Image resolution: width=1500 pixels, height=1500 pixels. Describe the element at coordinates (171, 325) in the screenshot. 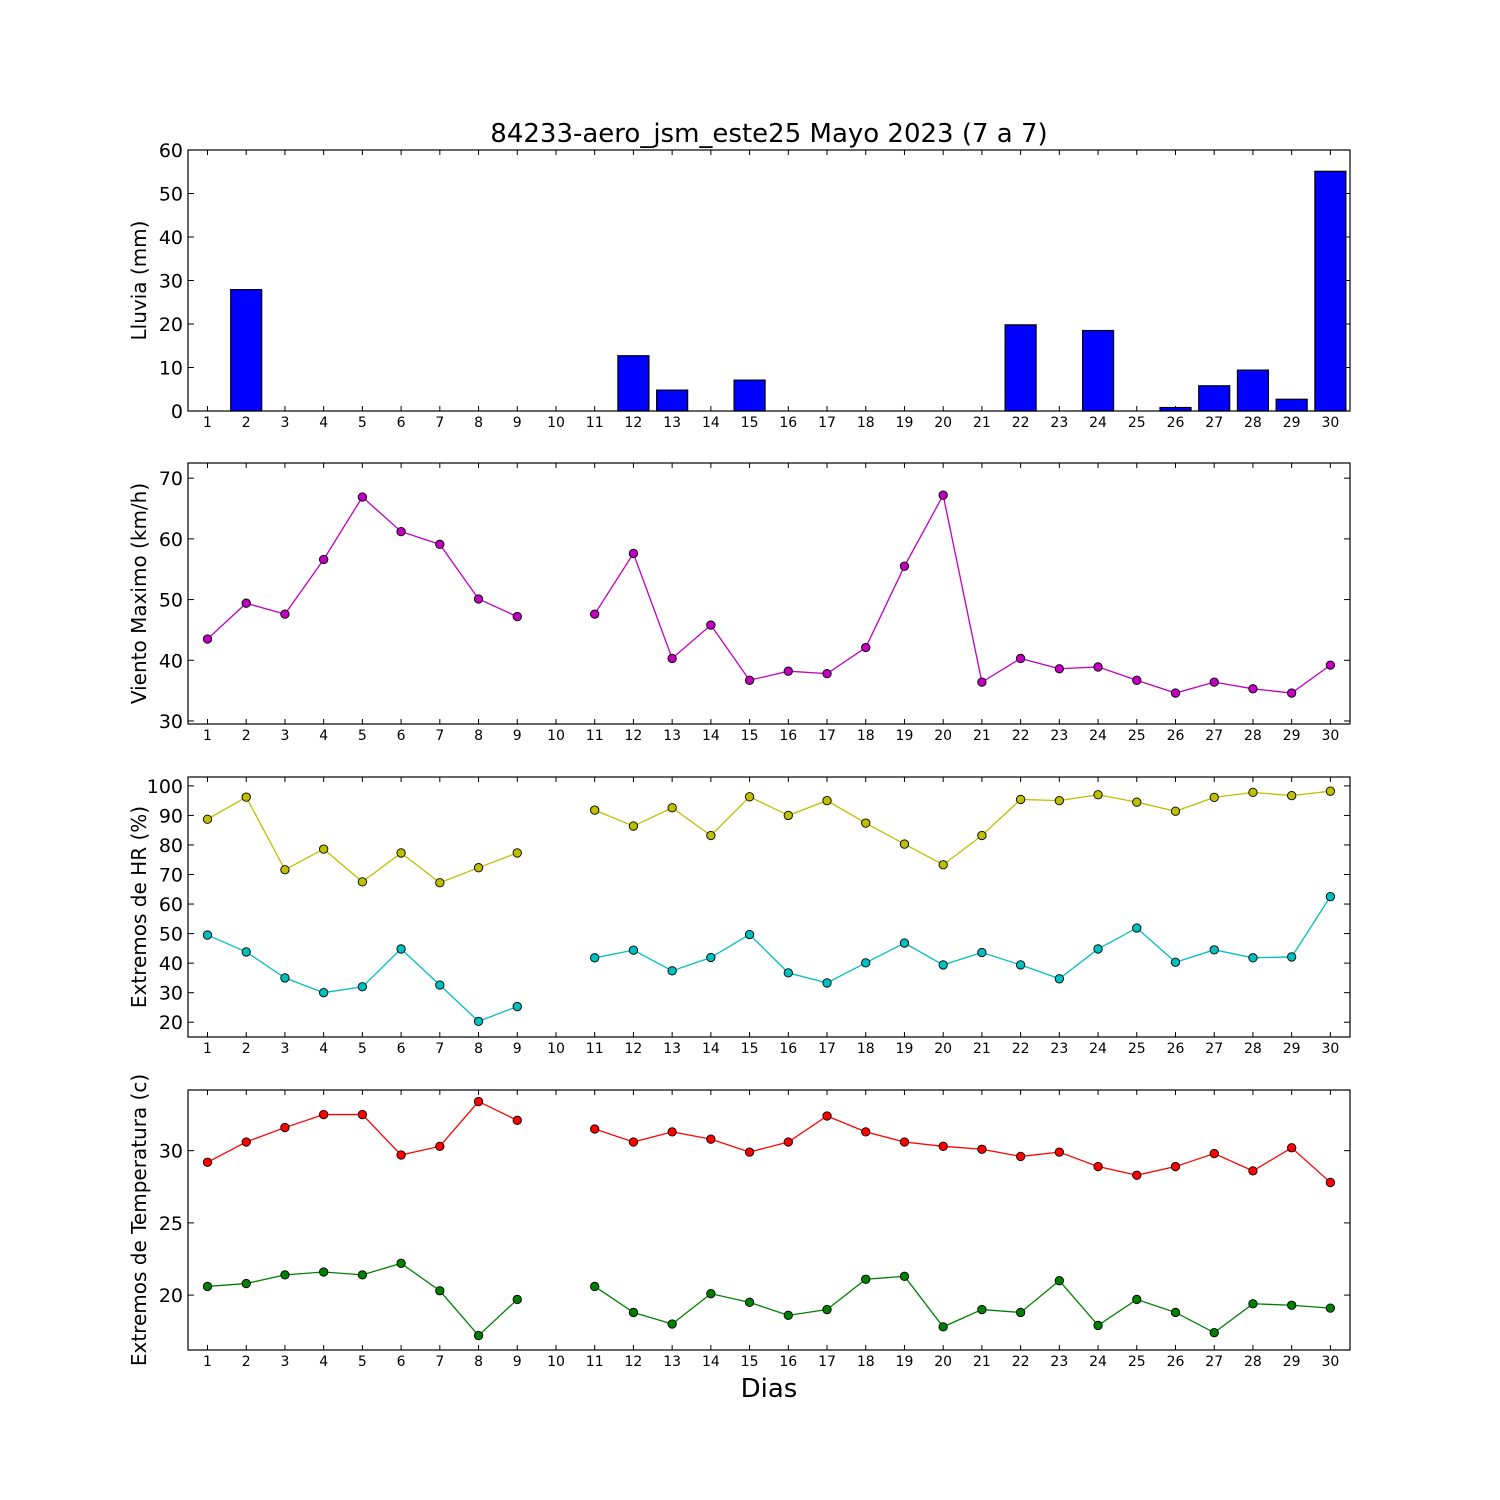

I see `y-tick-label: 20` at that location.